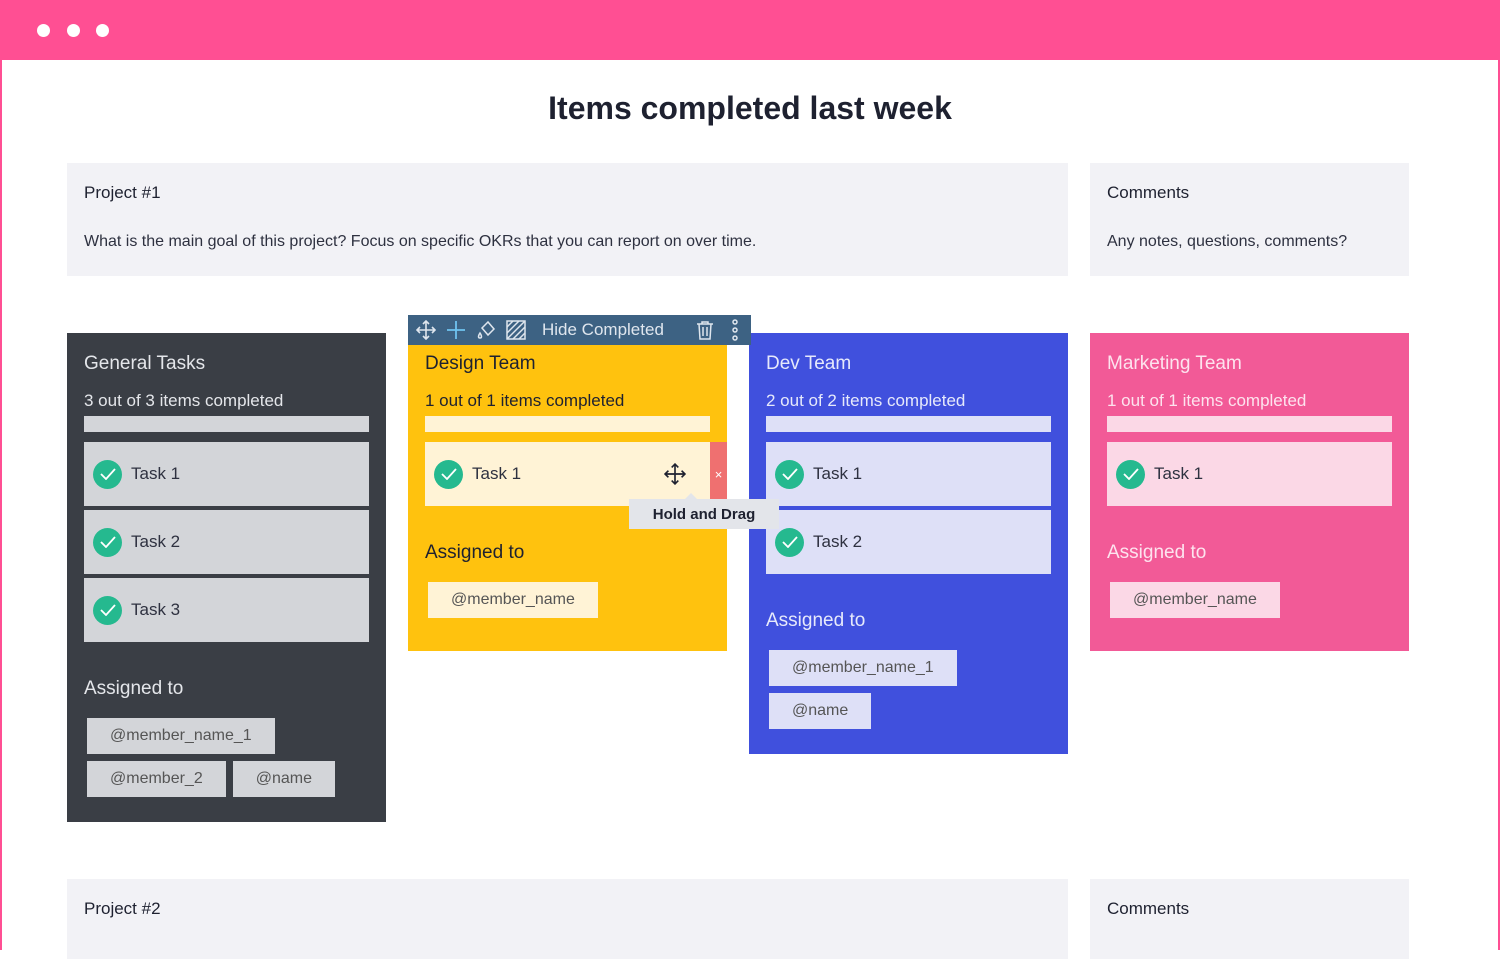  I want to click on member-tags: @member_name_1 @member_2 @name, so click(226, 757).